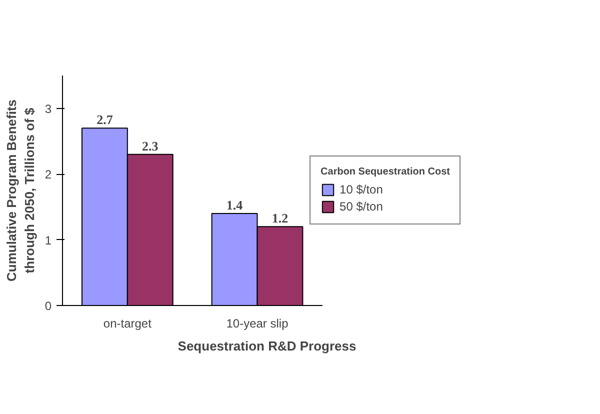 This screenshot has height=414, width=600. I want to click on data-label: 1.4, so click(235, 205).